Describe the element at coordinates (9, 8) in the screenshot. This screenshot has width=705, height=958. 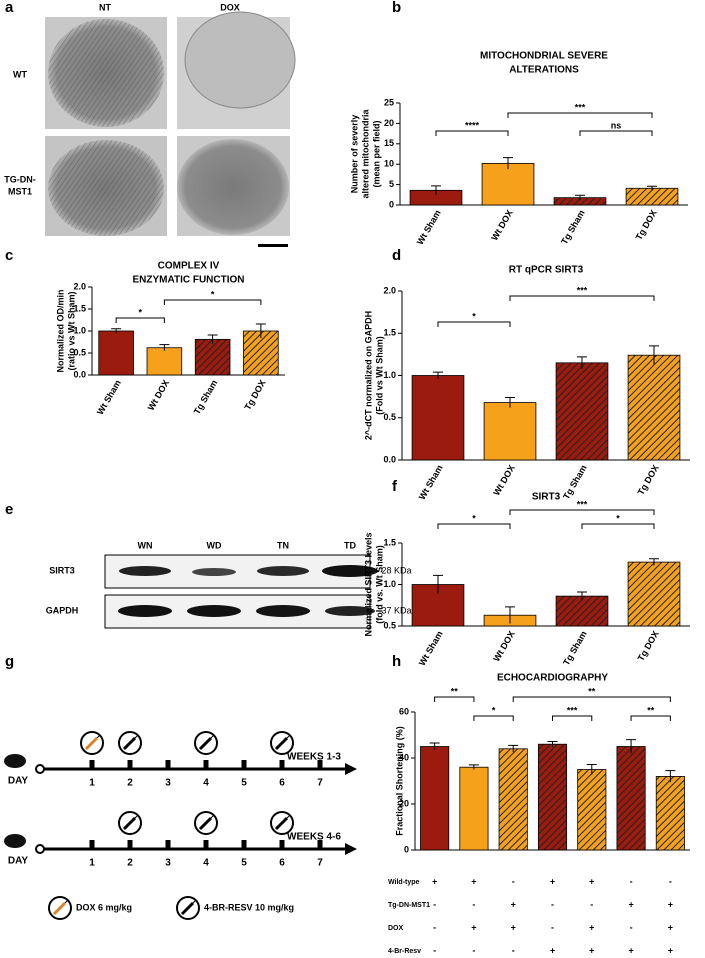
I see `panel-letter: a` at that location.